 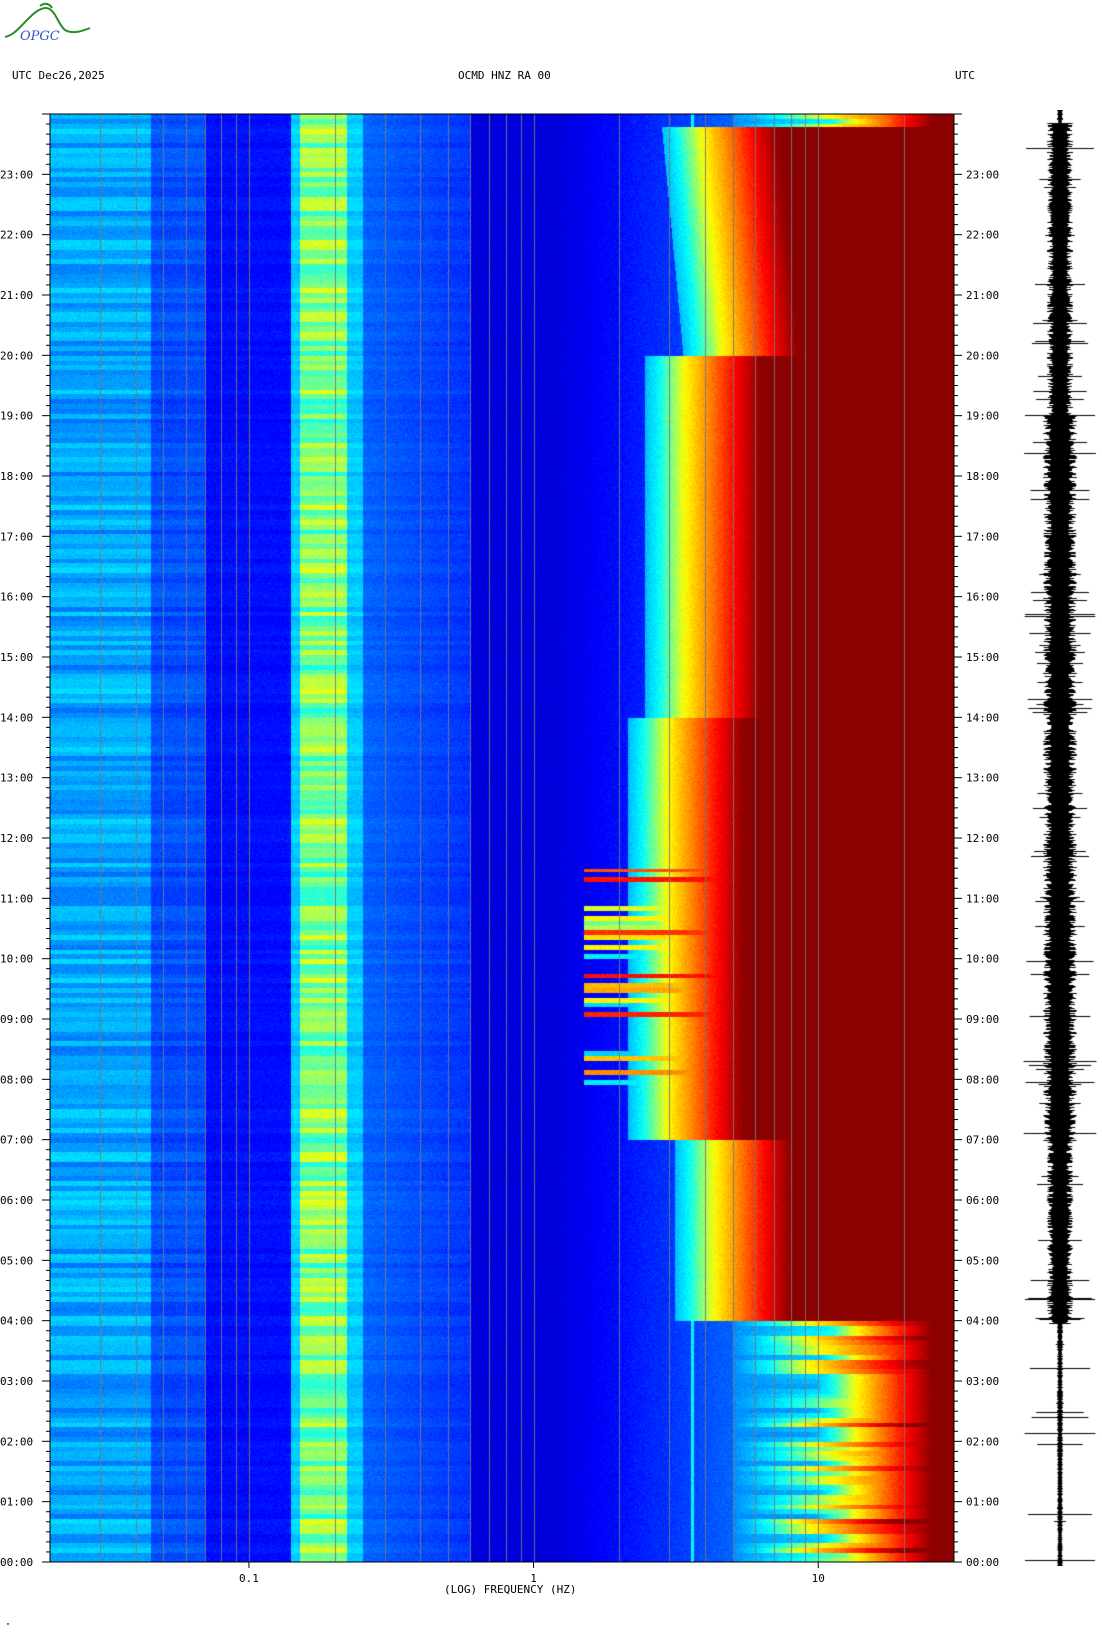 I want to click on y-tick-label-left: 08:00, so click(x=16, y=1079).